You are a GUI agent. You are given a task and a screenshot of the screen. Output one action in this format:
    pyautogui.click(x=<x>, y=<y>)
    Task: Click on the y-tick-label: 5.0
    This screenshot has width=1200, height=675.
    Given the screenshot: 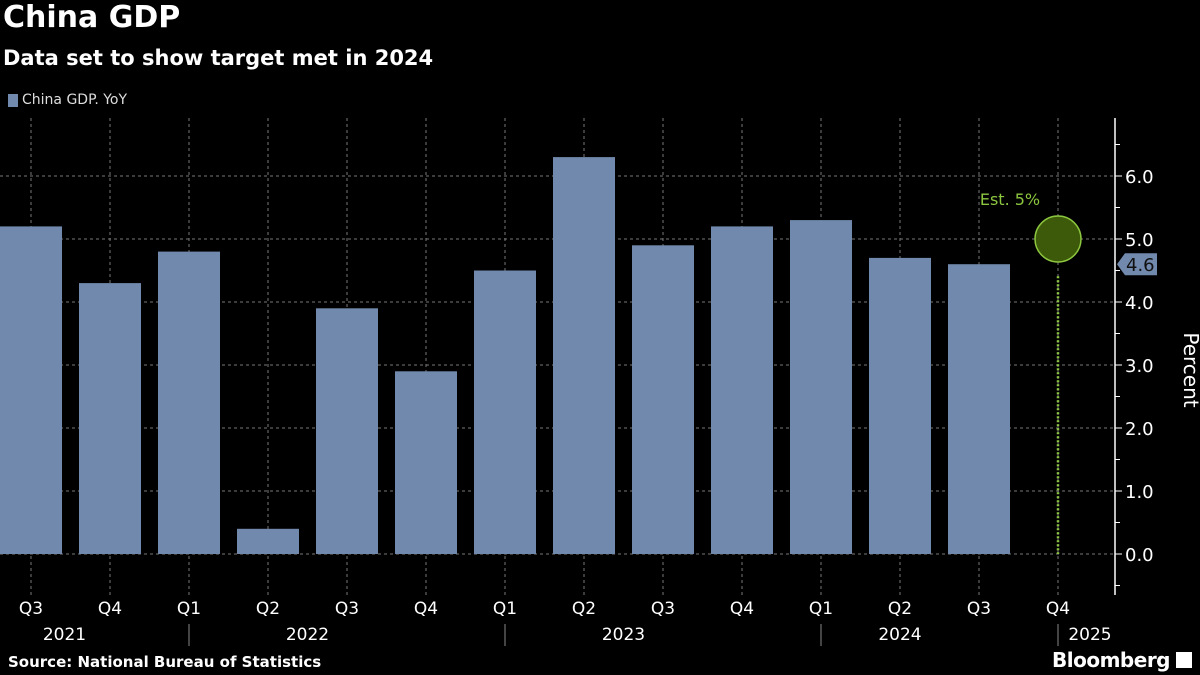 What is the action you would take?
    pyautogui.click(x=1139, y=240)
    